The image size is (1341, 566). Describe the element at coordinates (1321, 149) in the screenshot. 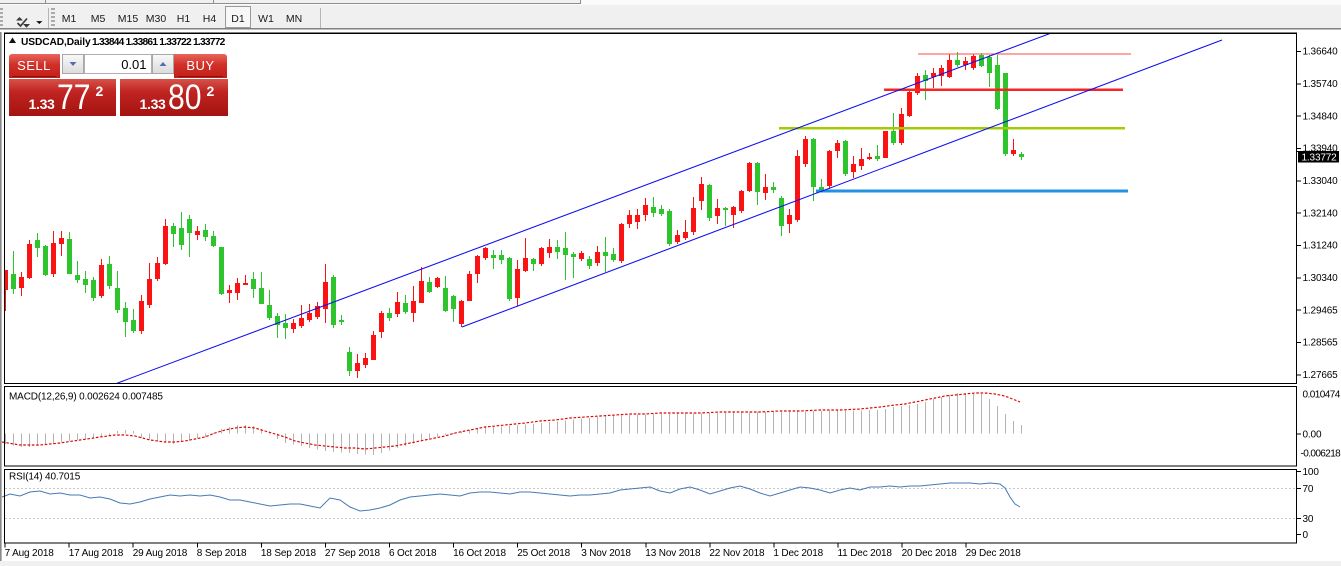

I see `svg-text: 1.33940` at that location.